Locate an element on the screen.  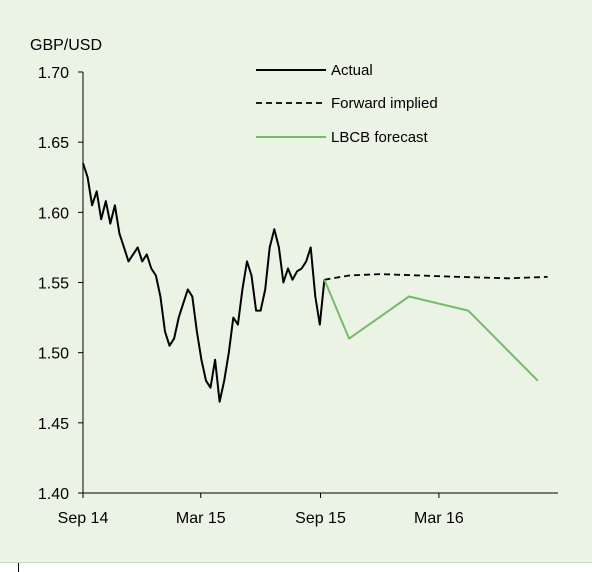
legend-label: Forward implied is located at coordinates (384, 103).